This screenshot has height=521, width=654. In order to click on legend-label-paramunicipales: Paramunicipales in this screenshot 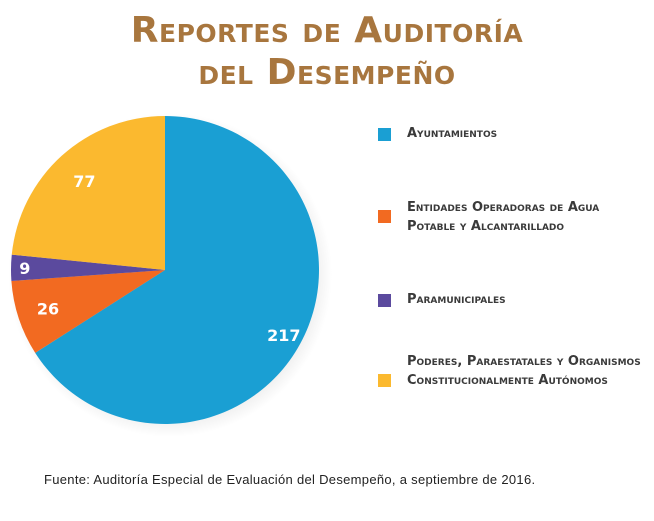, I will do `click(527, 299)`.